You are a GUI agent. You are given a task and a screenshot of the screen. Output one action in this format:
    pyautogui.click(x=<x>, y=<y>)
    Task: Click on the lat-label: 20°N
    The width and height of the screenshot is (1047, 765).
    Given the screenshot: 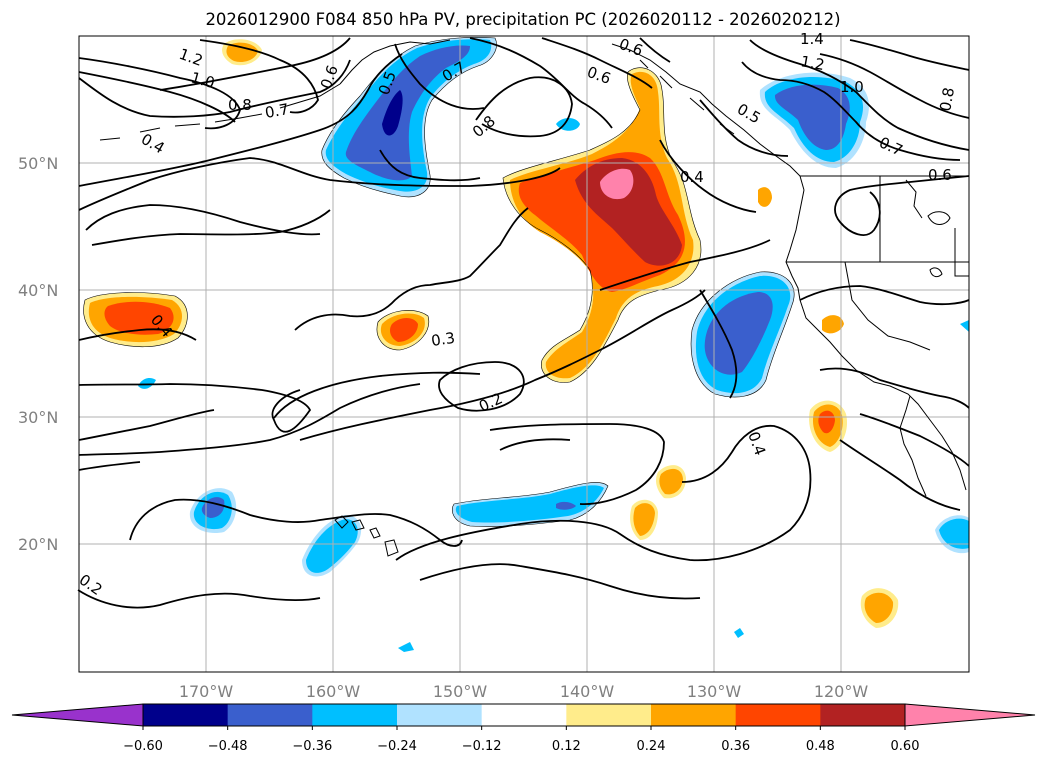 What is the action you would take?
    pyautogui.click(x=38, y=544)
    